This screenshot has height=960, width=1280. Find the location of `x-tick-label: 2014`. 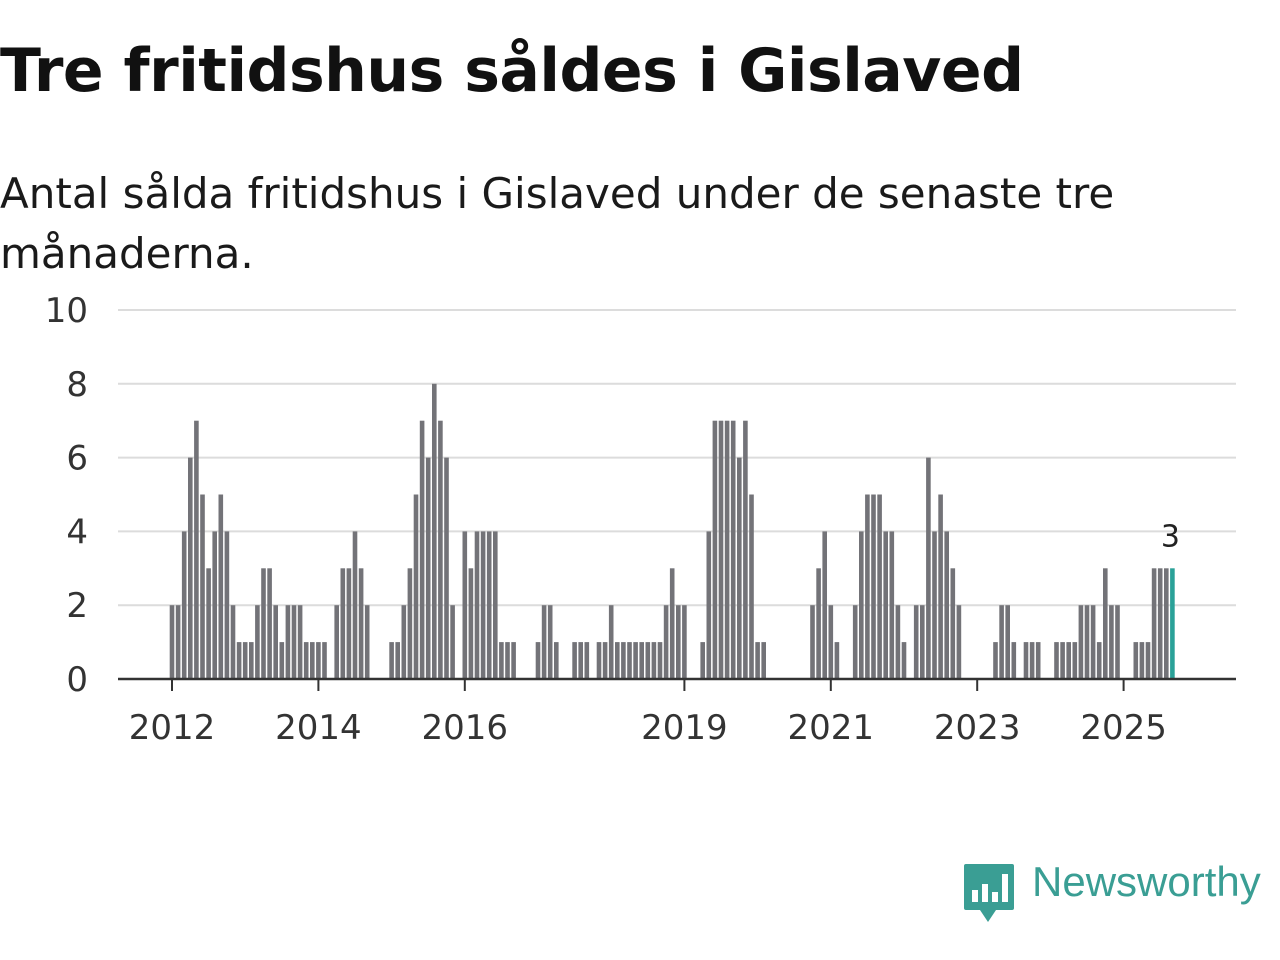

x-tick-label: 2014 is located at coordinates (318, 728).